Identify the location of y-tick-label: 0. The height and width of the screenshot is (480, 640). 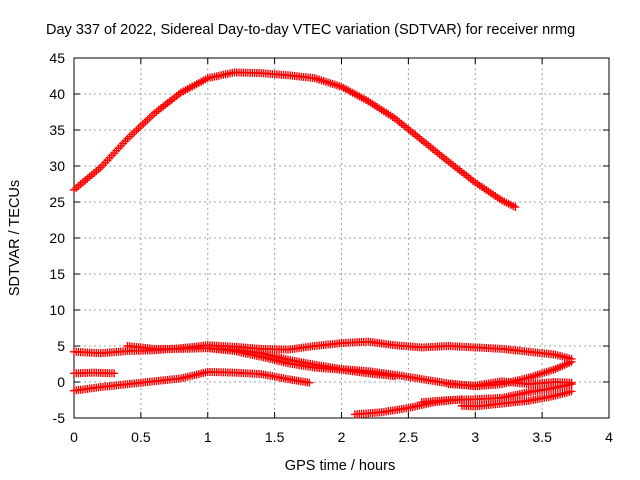
(61, 382).